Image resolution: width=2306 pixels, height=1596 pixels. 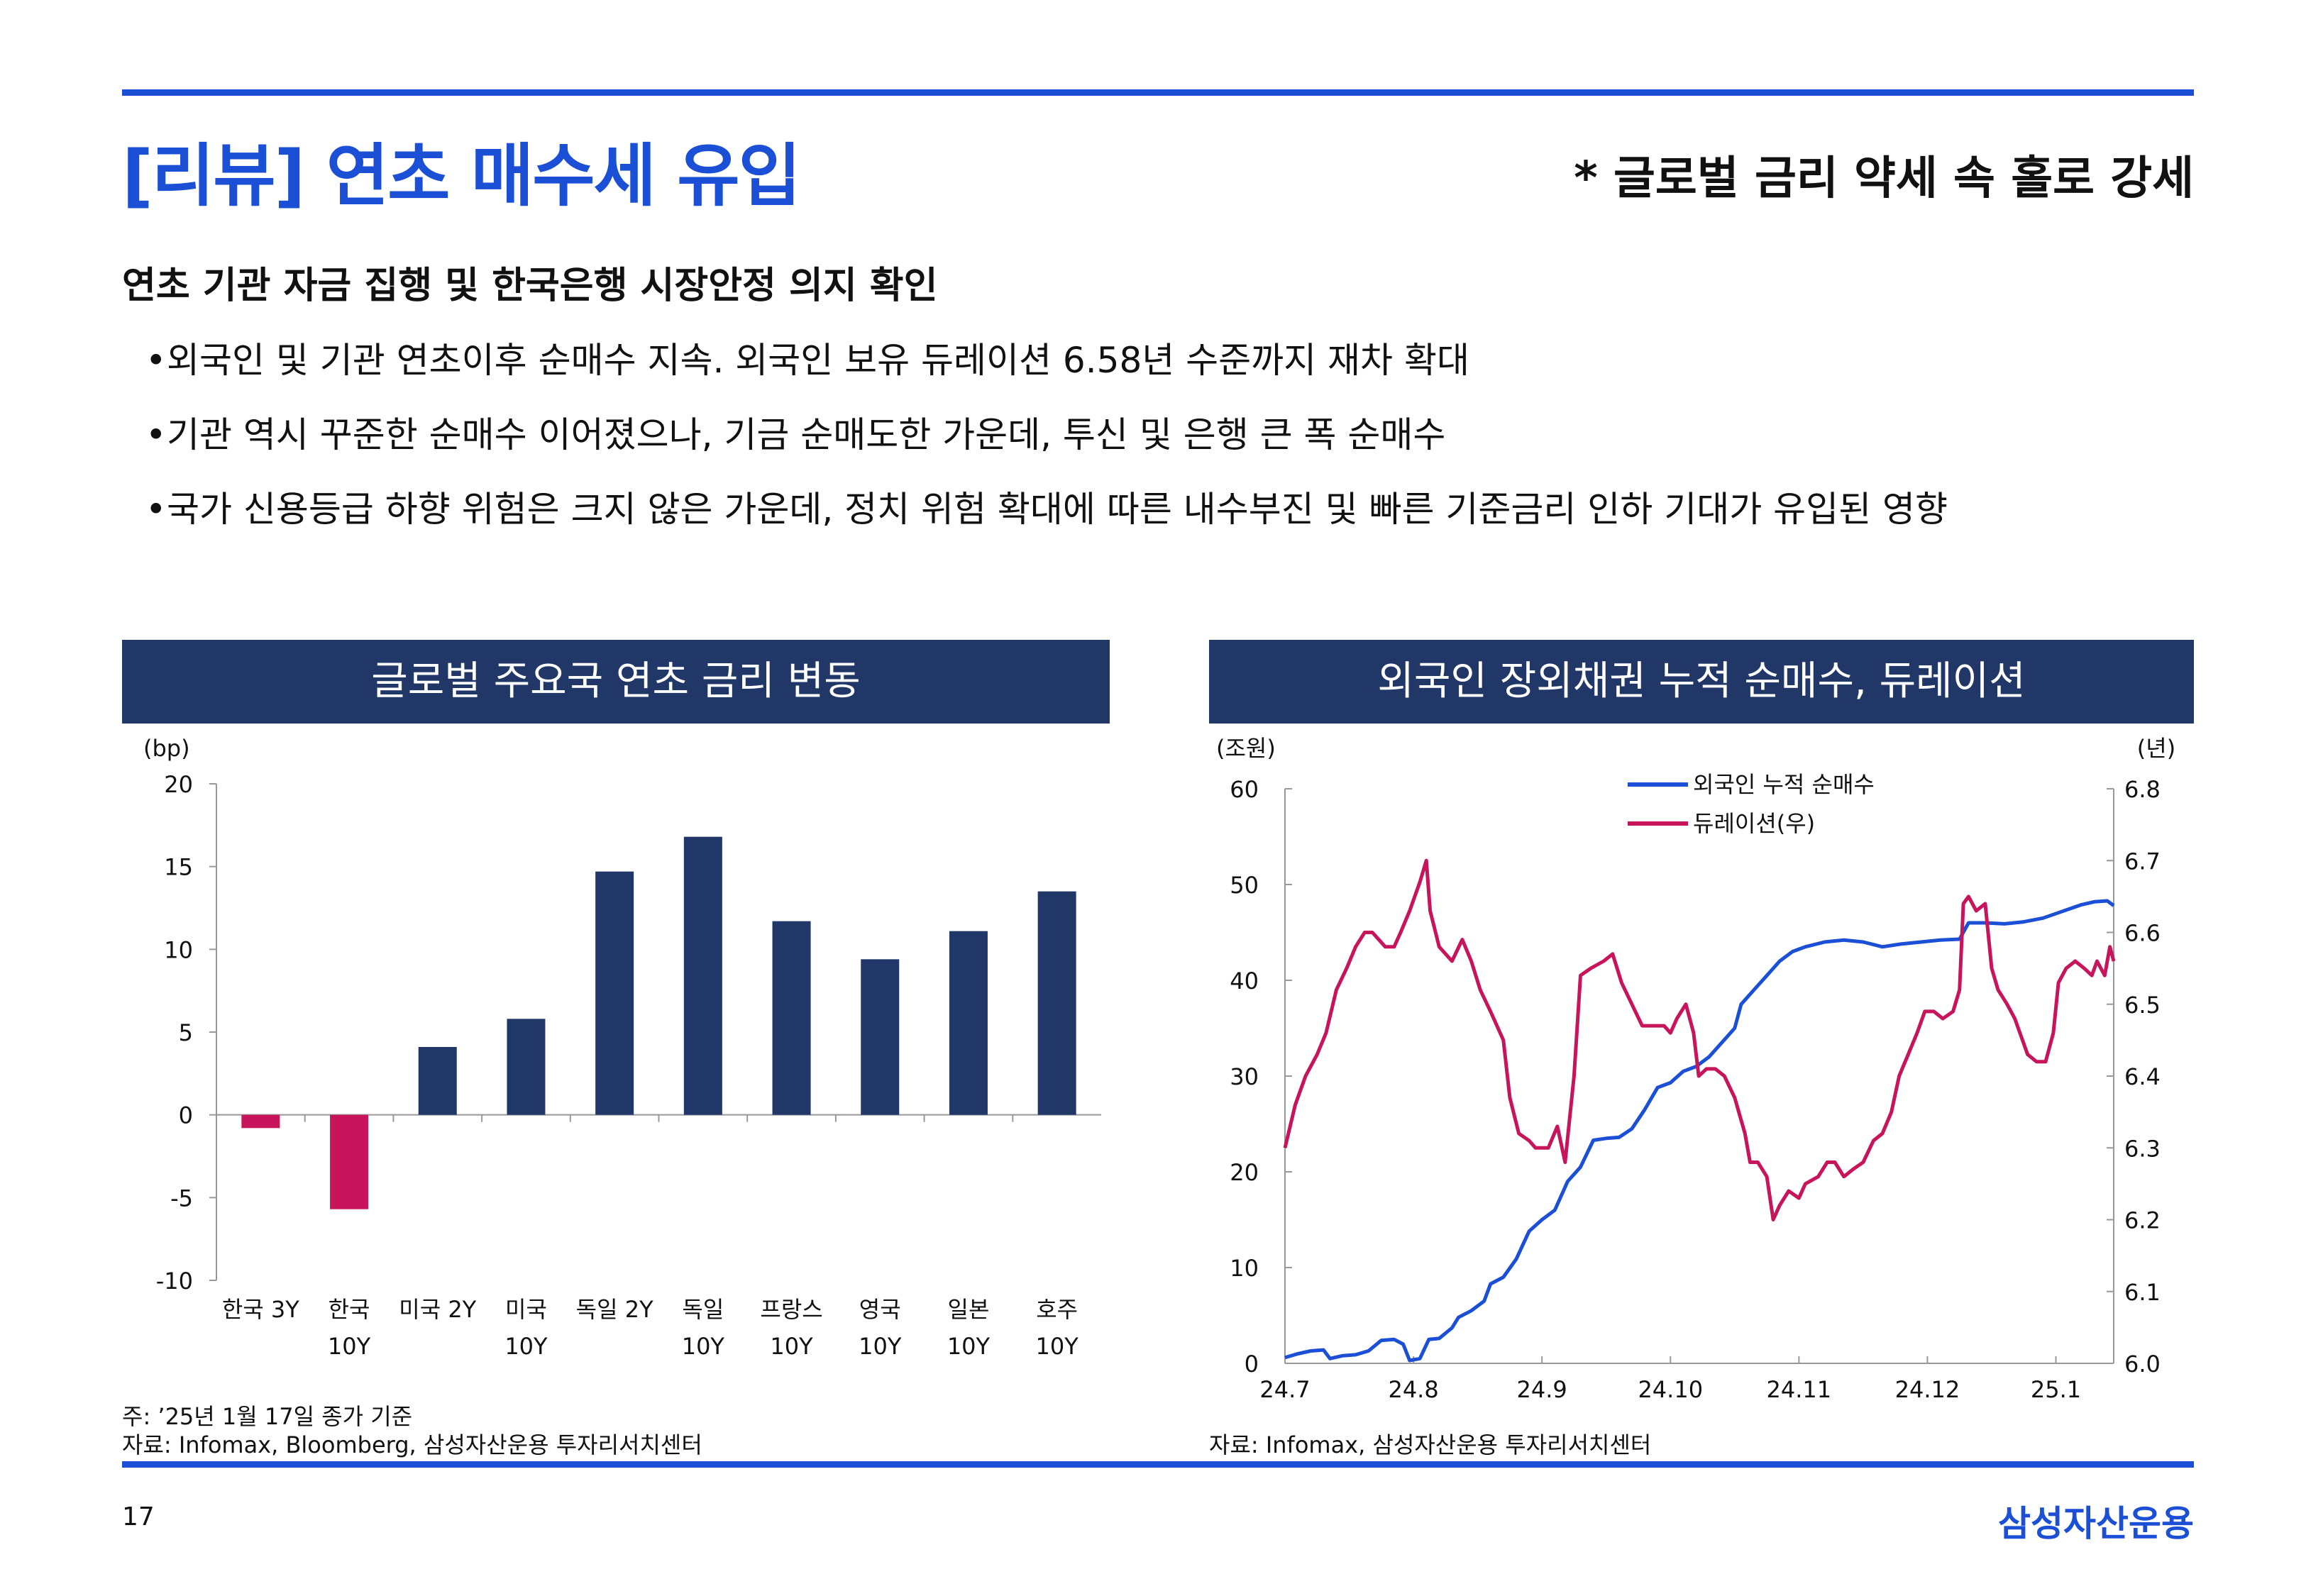 I want to click on right-tick-label: 6.8, so click(x=2142, y=789).